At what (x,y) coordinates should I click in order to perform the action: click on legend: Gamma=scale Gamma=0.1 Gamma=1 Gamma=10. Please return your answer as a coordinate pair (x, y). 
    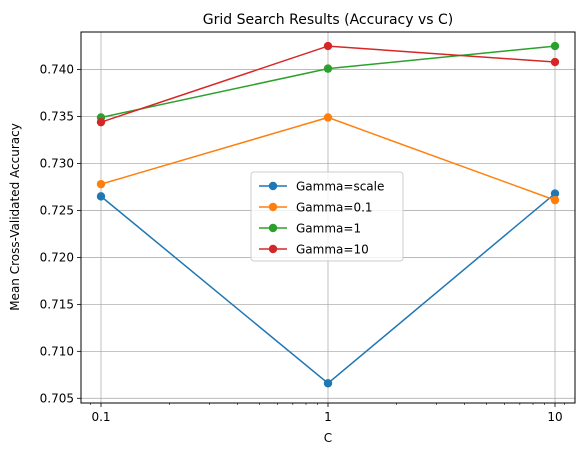
    Looking at the image, I should click on (327, 216).